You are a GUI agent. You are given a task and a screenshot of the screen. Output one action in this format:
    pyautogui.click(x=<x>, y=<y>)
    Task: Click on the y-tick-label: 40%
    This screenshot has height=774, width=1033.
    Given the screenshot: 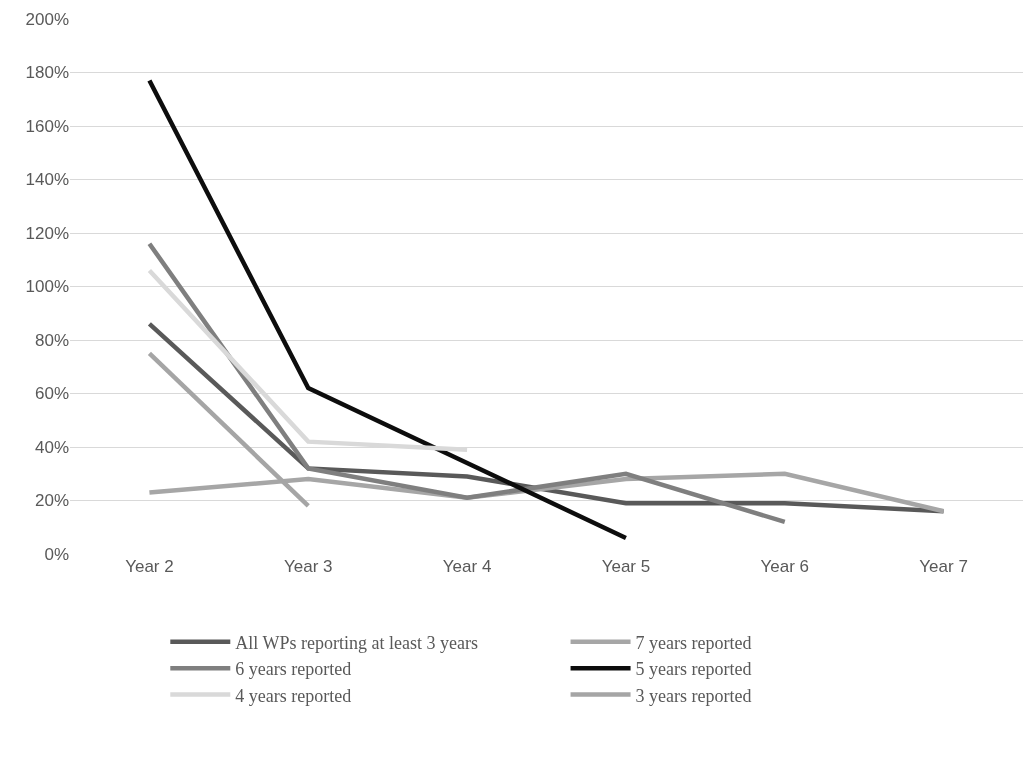 What is the action you would take?
    pyautogui.click(x=51, y=447)
    